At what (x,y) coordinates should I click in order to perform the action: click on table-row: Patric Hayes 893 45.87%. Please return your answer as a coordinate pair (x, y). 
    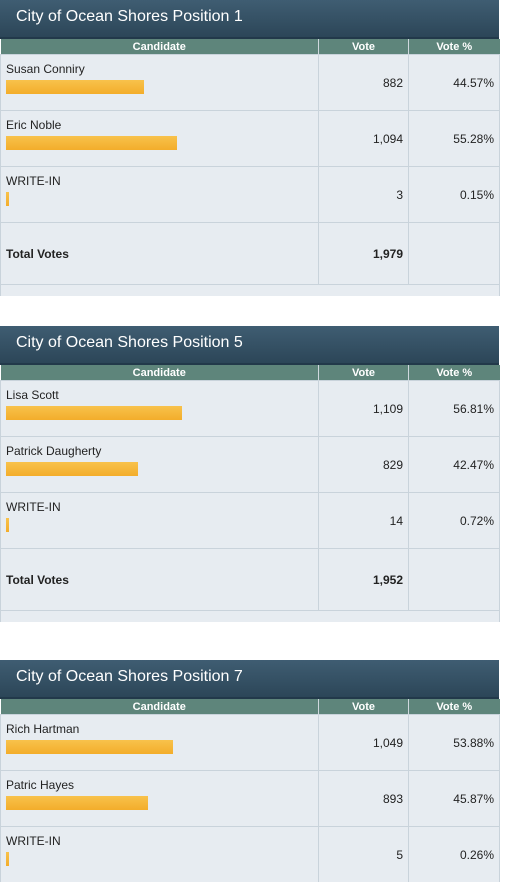
    Looking at the image, I should click on (250, 799).